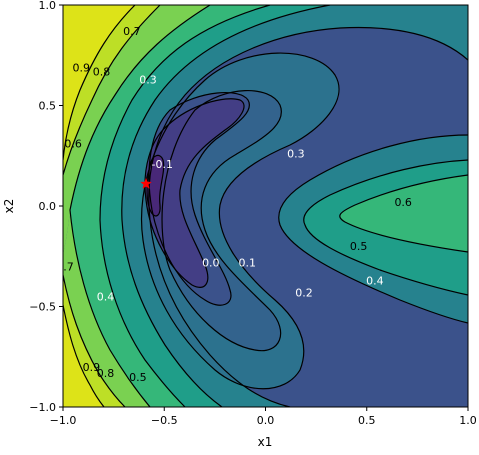 Image resolution: width=479 pixels, height=455 pixels. I want to click on y-tick-label: −1.0, so click(42, 407).